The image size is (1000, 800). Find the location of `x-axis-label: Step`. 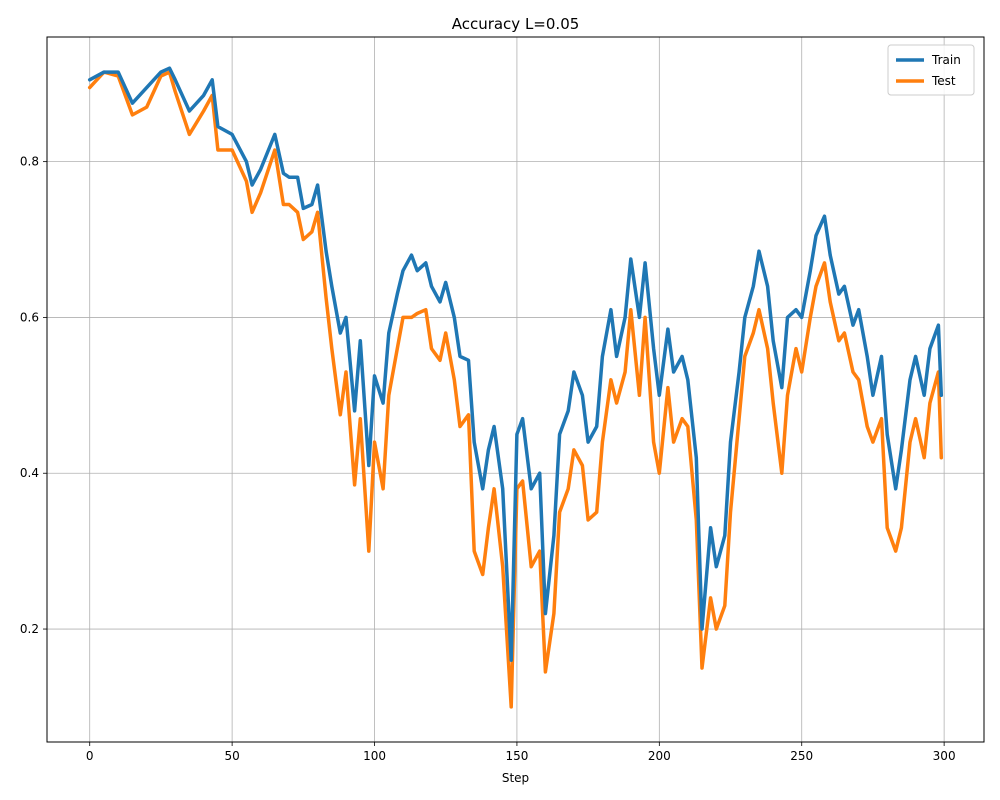

x-axis-label: Step is located at coordinates (515, 778).